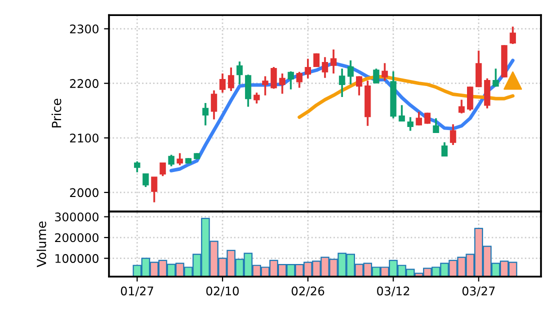  What do you see at coordinates (137, 291) in the screenshot?
I see `x-tick-label: 01/27` at bounding box center [137, 291].